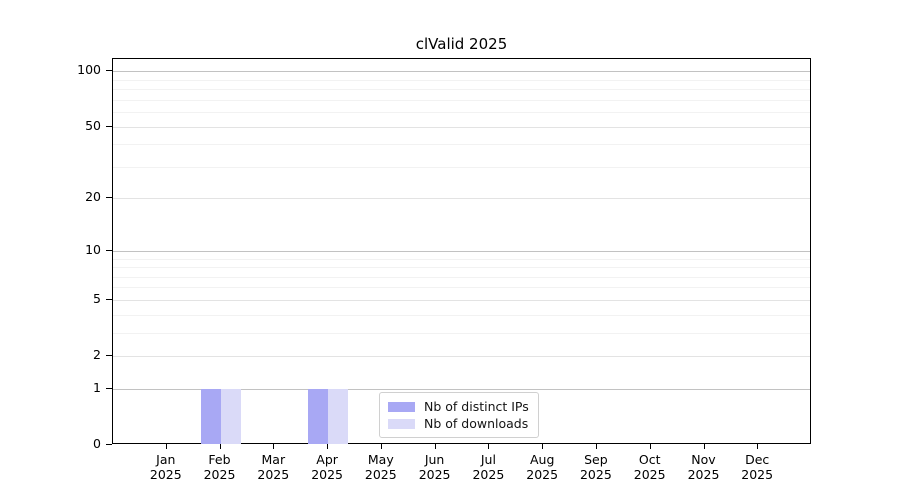  I want to click on x-tick-label: Mar 2025, so click(273, 467).